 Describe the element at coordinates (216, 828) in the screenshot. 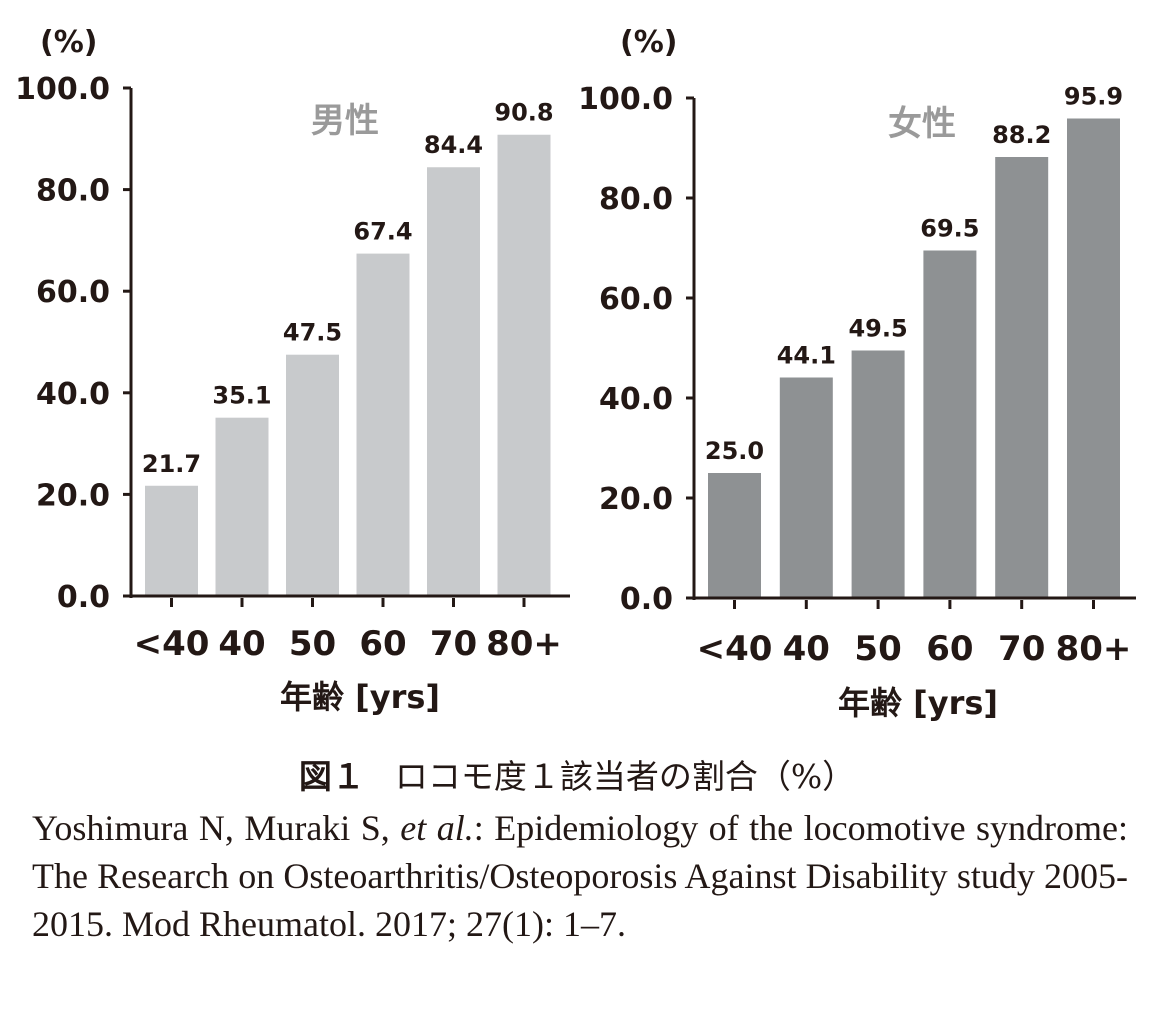

I see `citation-authors: Yoshimura N, Muraki S,` at that location.